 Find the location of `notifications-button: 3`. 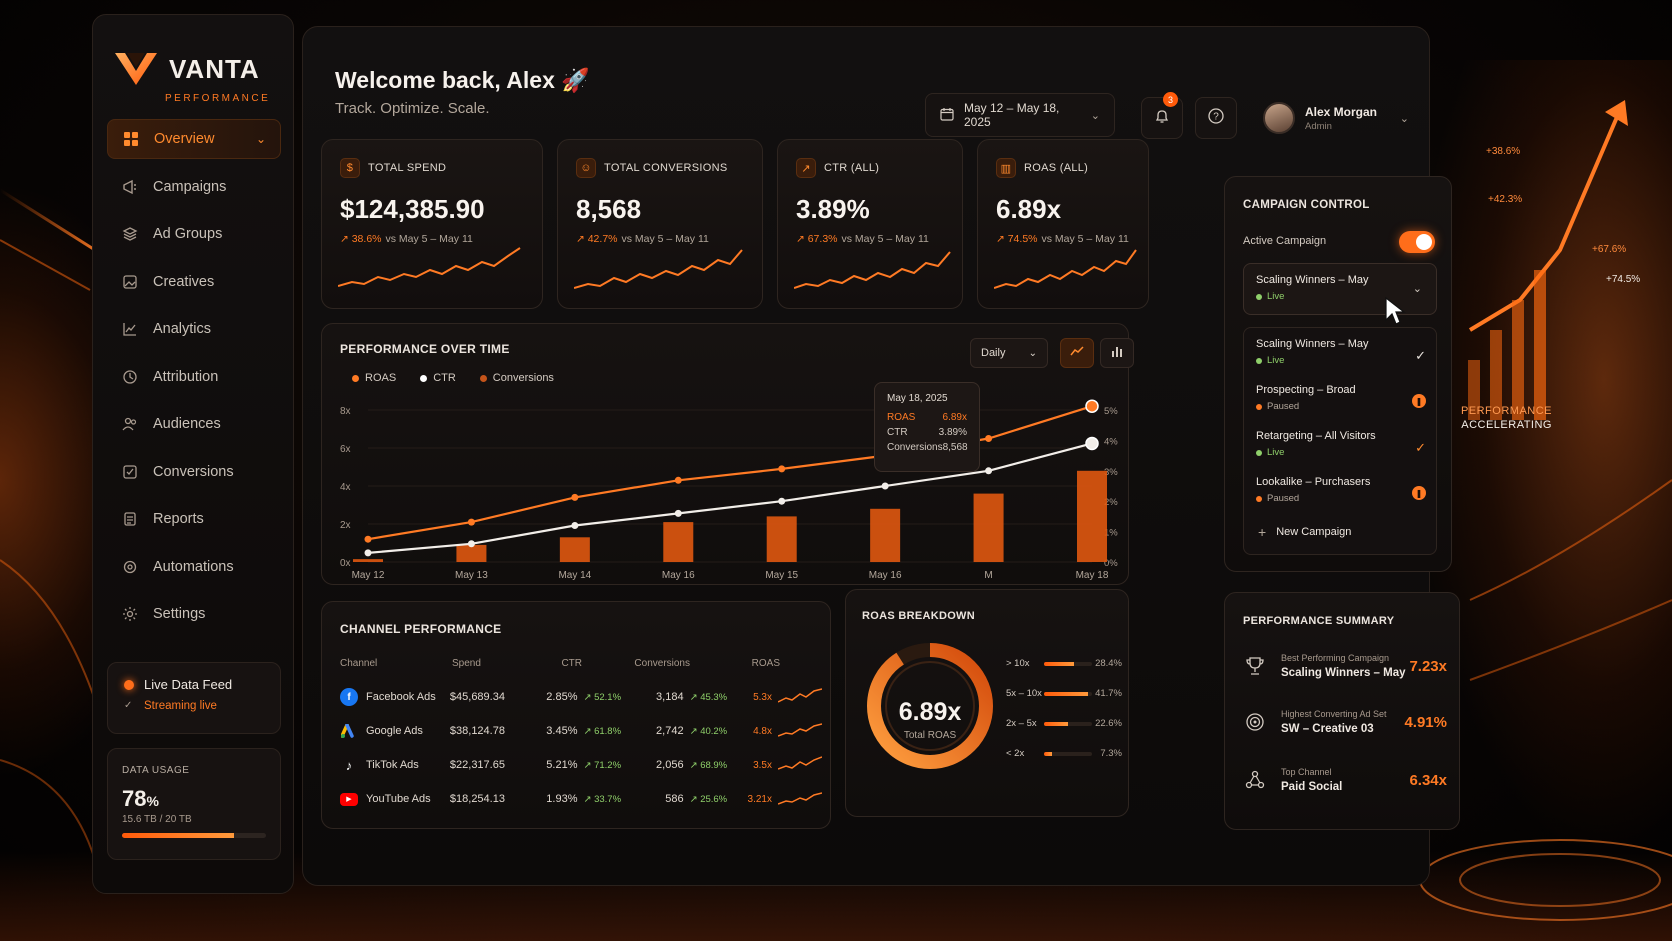

notifications-button: 3 is located at coordinates (1162, 115).